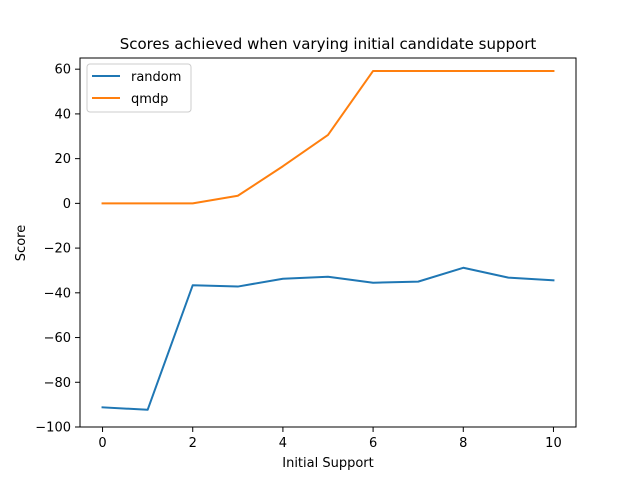 The image size is (640, 480). What do you see at coordinates (67, 204) in the screenshot?
I see `y-tick-label: 0` at bounding box center [67, 204].